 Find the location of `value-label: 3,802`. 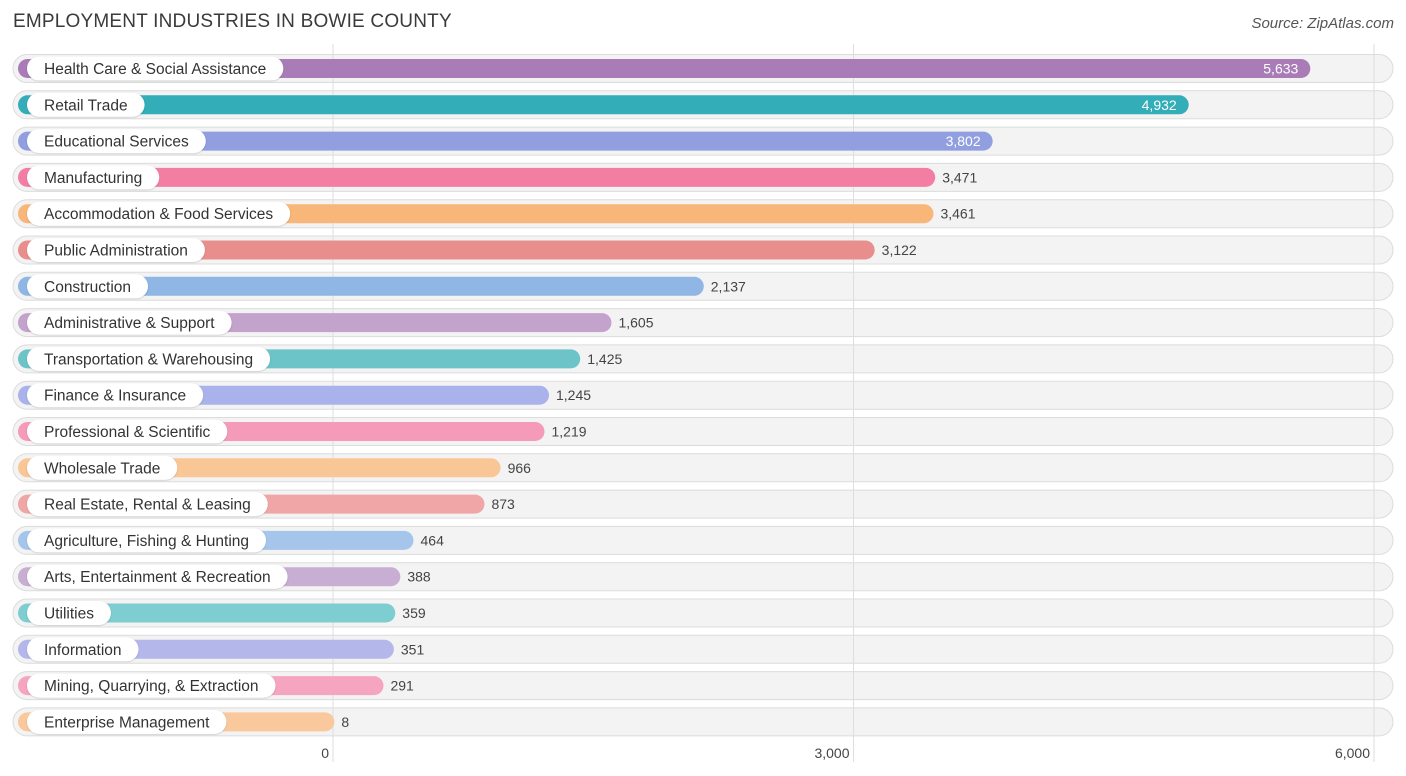

value-label: 3,802 is located at coordinates (963, 141).